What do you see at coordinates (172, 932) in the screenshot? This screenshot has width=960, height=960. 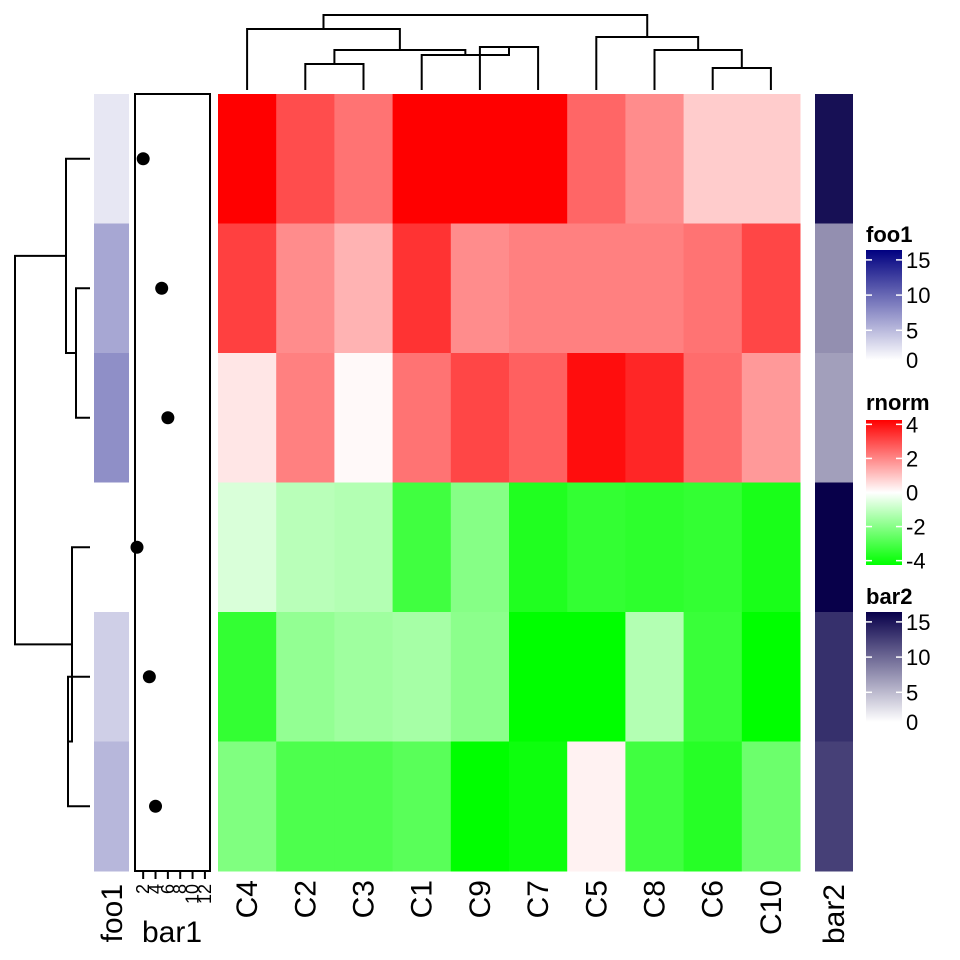 I see `bar1-annotation-label: bar1` at bounding box center [172, 932].